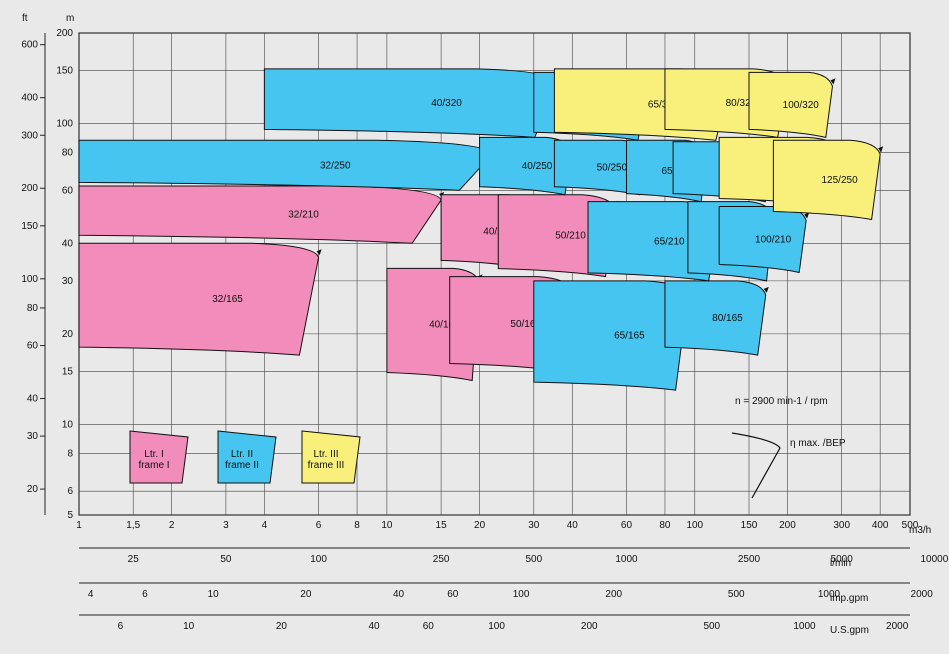 This screenshot has height=654, width=949. What do you see at coordinates (70, 454) in the screenshot?
I see `y-tick-label-m: 8` at bounding box center [70, 454].